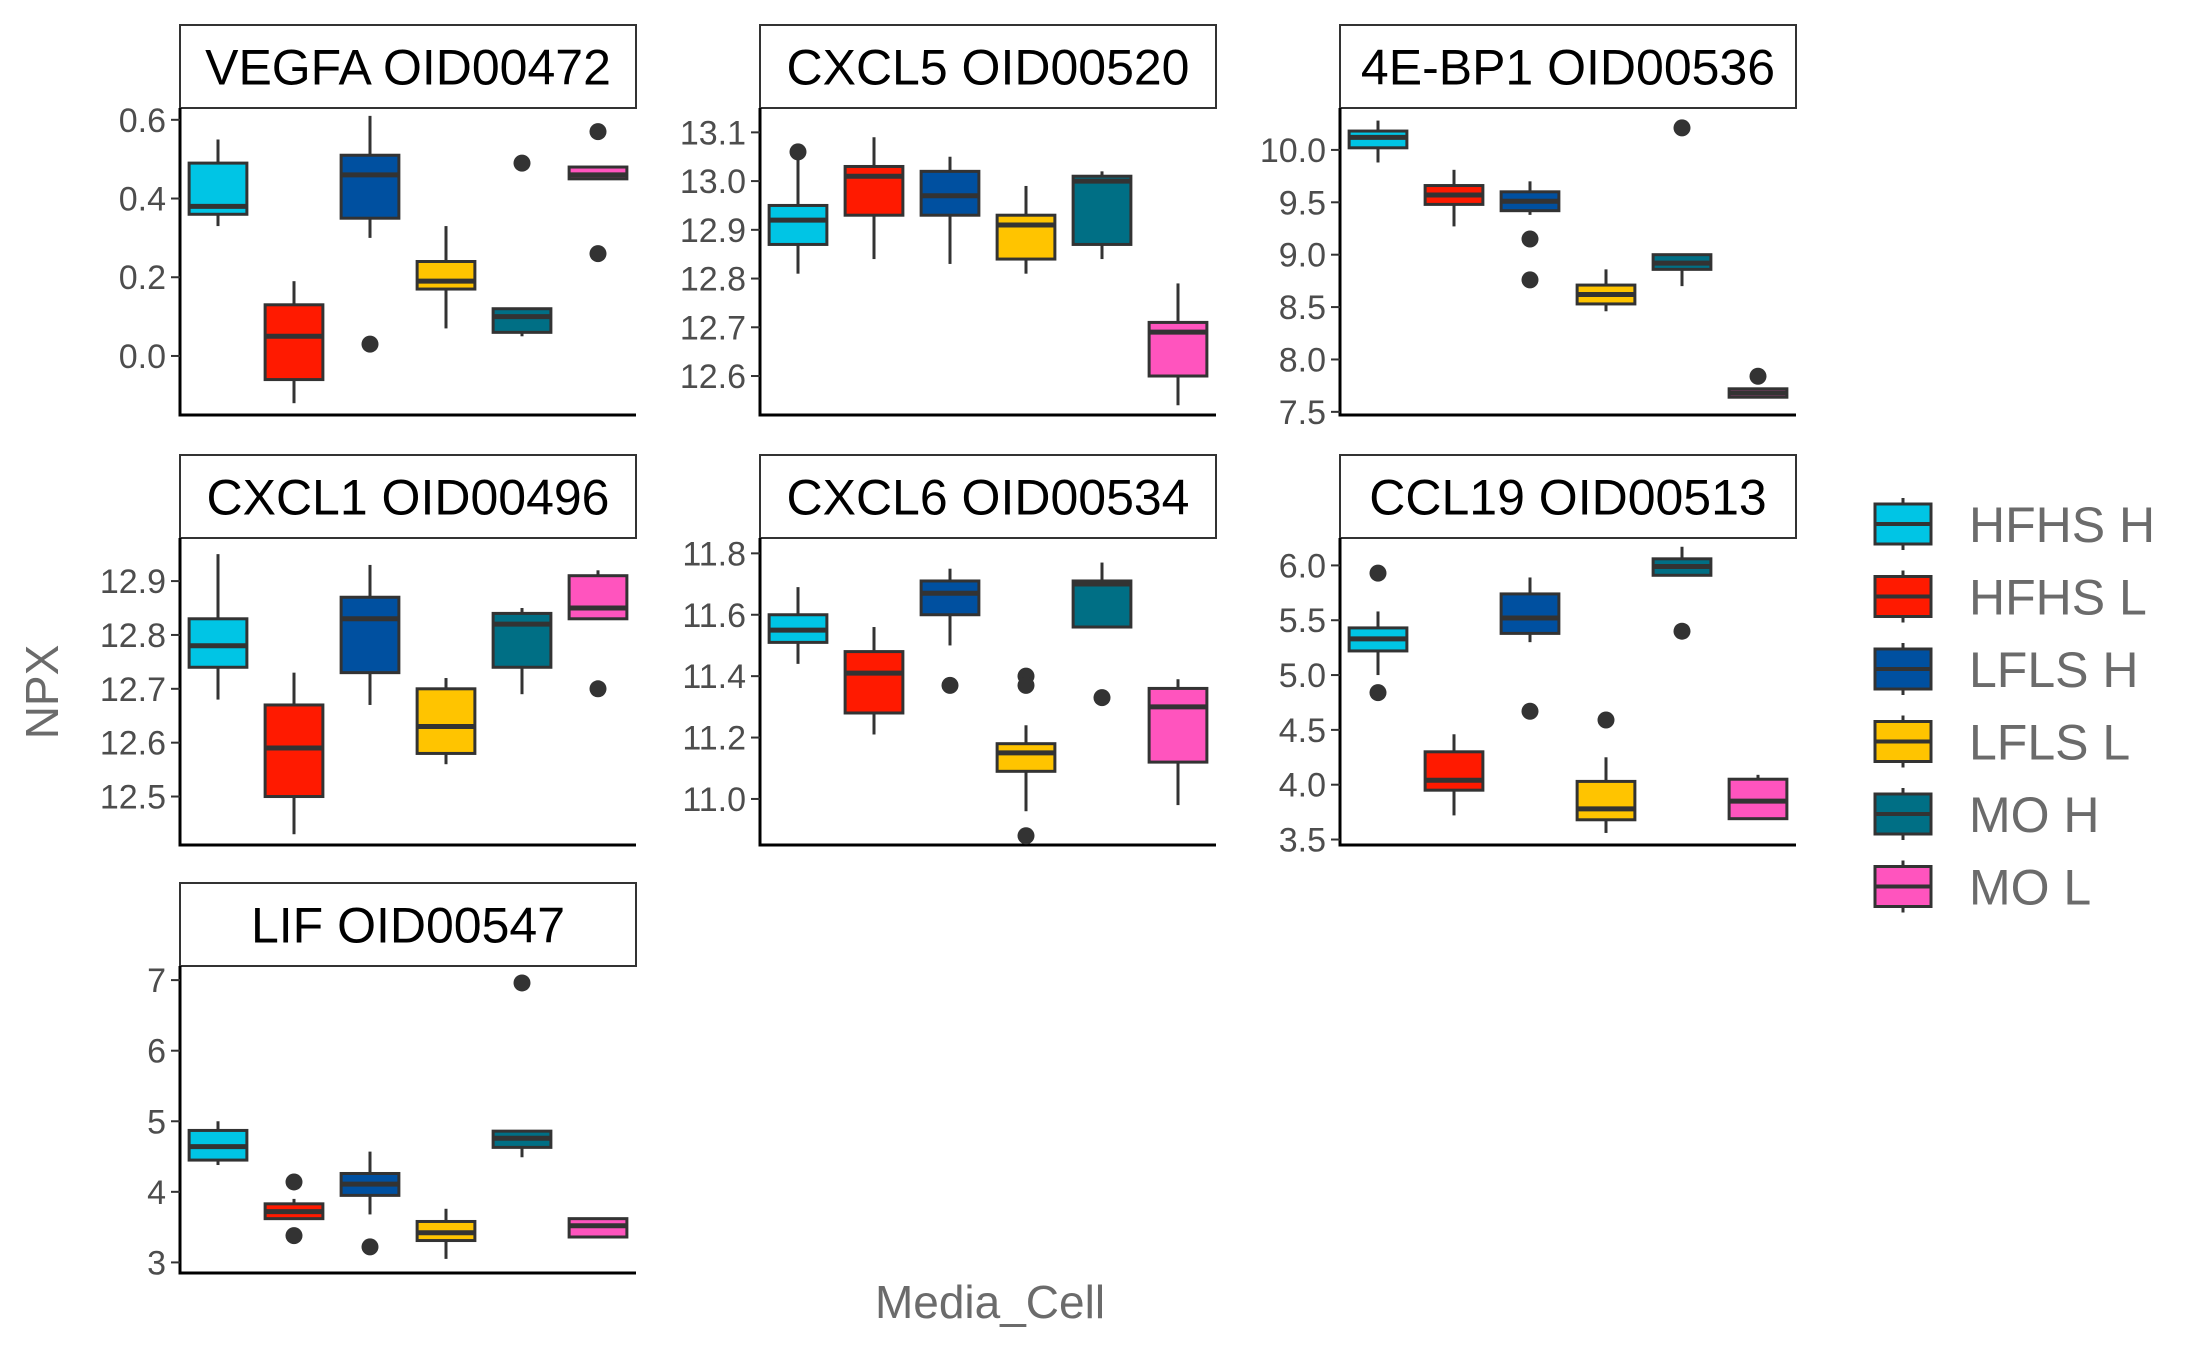 The image size is (2187, 1350). I want to click on y-tick-label: 9.5, so click(1302, 203).